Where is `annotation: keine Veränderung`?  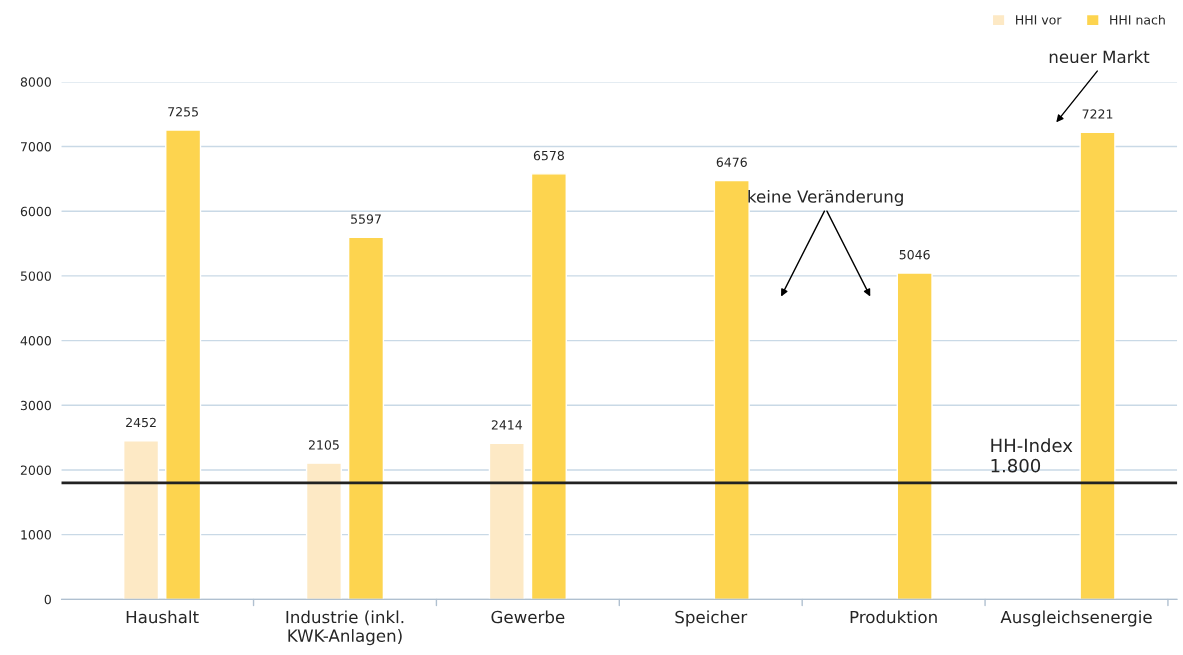 annotation: keine Veränderung is located at coordinates (825, 198).